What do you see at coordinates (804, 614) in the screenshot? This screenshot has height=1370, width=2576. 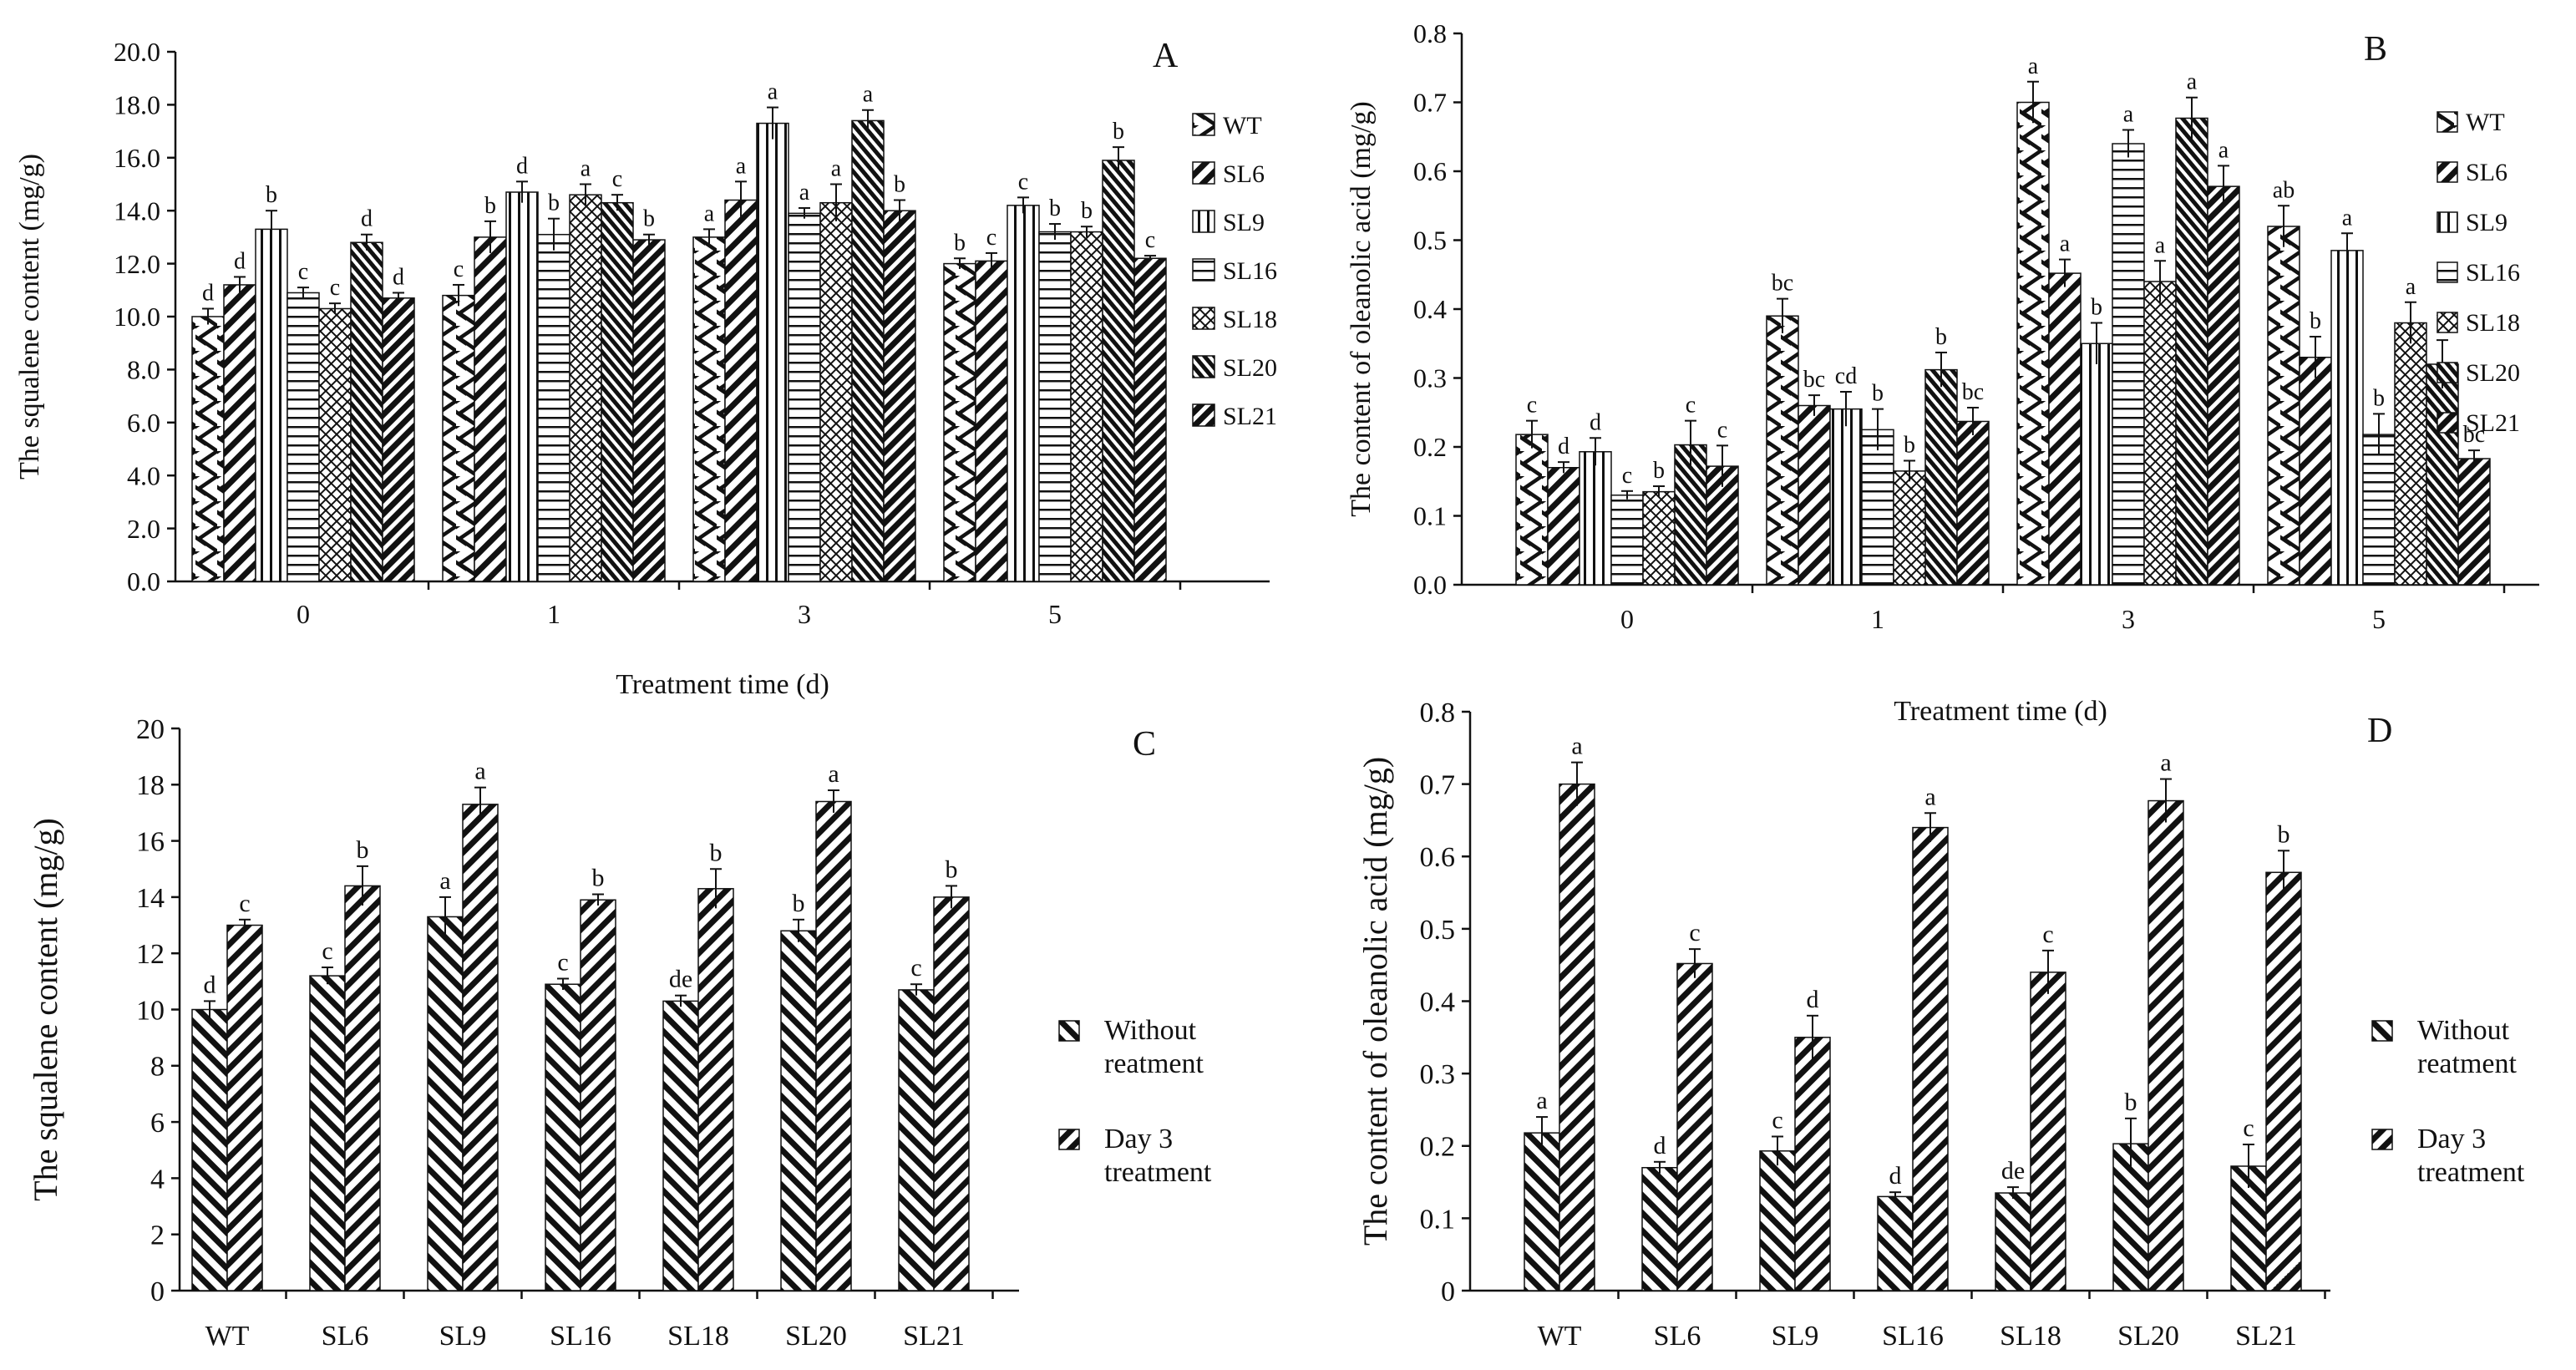 I see `x-tick-label: 3` at bounding box center [804, 614].